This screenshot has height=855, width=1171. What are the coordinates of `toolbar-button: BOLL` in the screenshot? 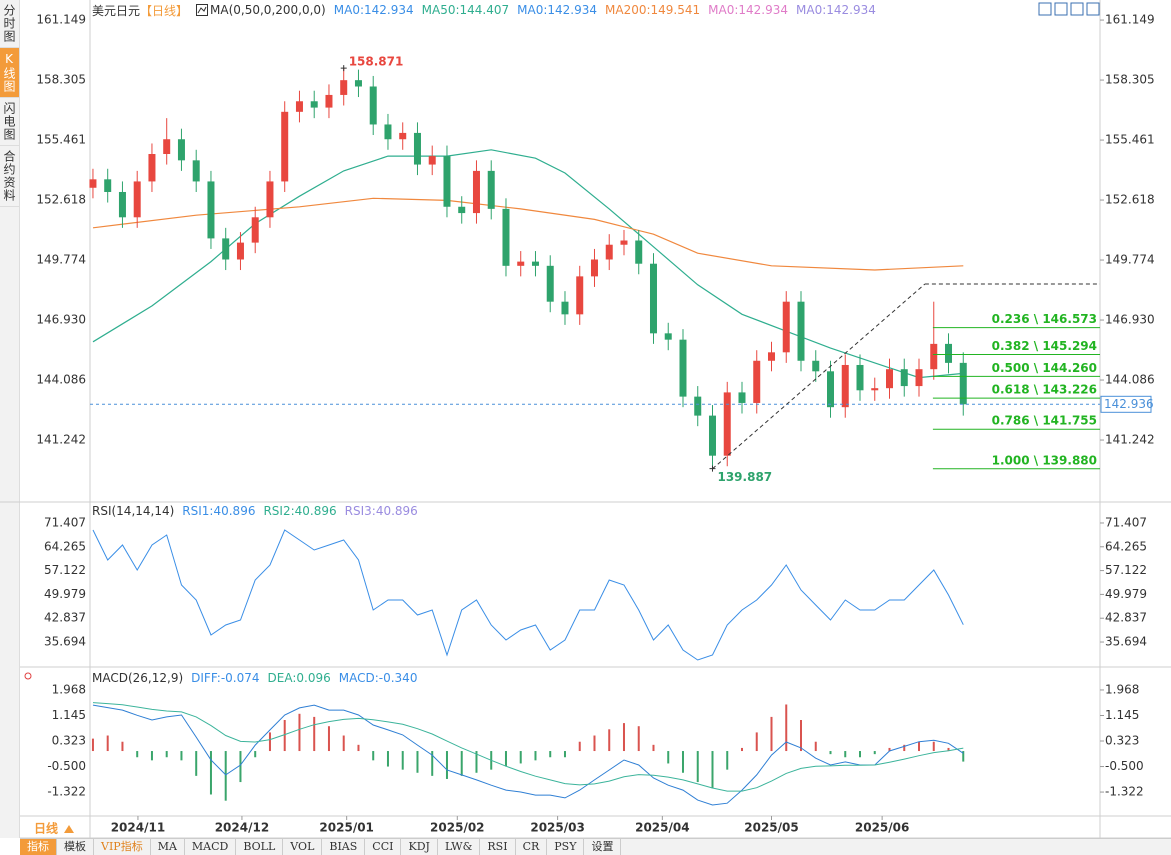 It's located at (260, 847).